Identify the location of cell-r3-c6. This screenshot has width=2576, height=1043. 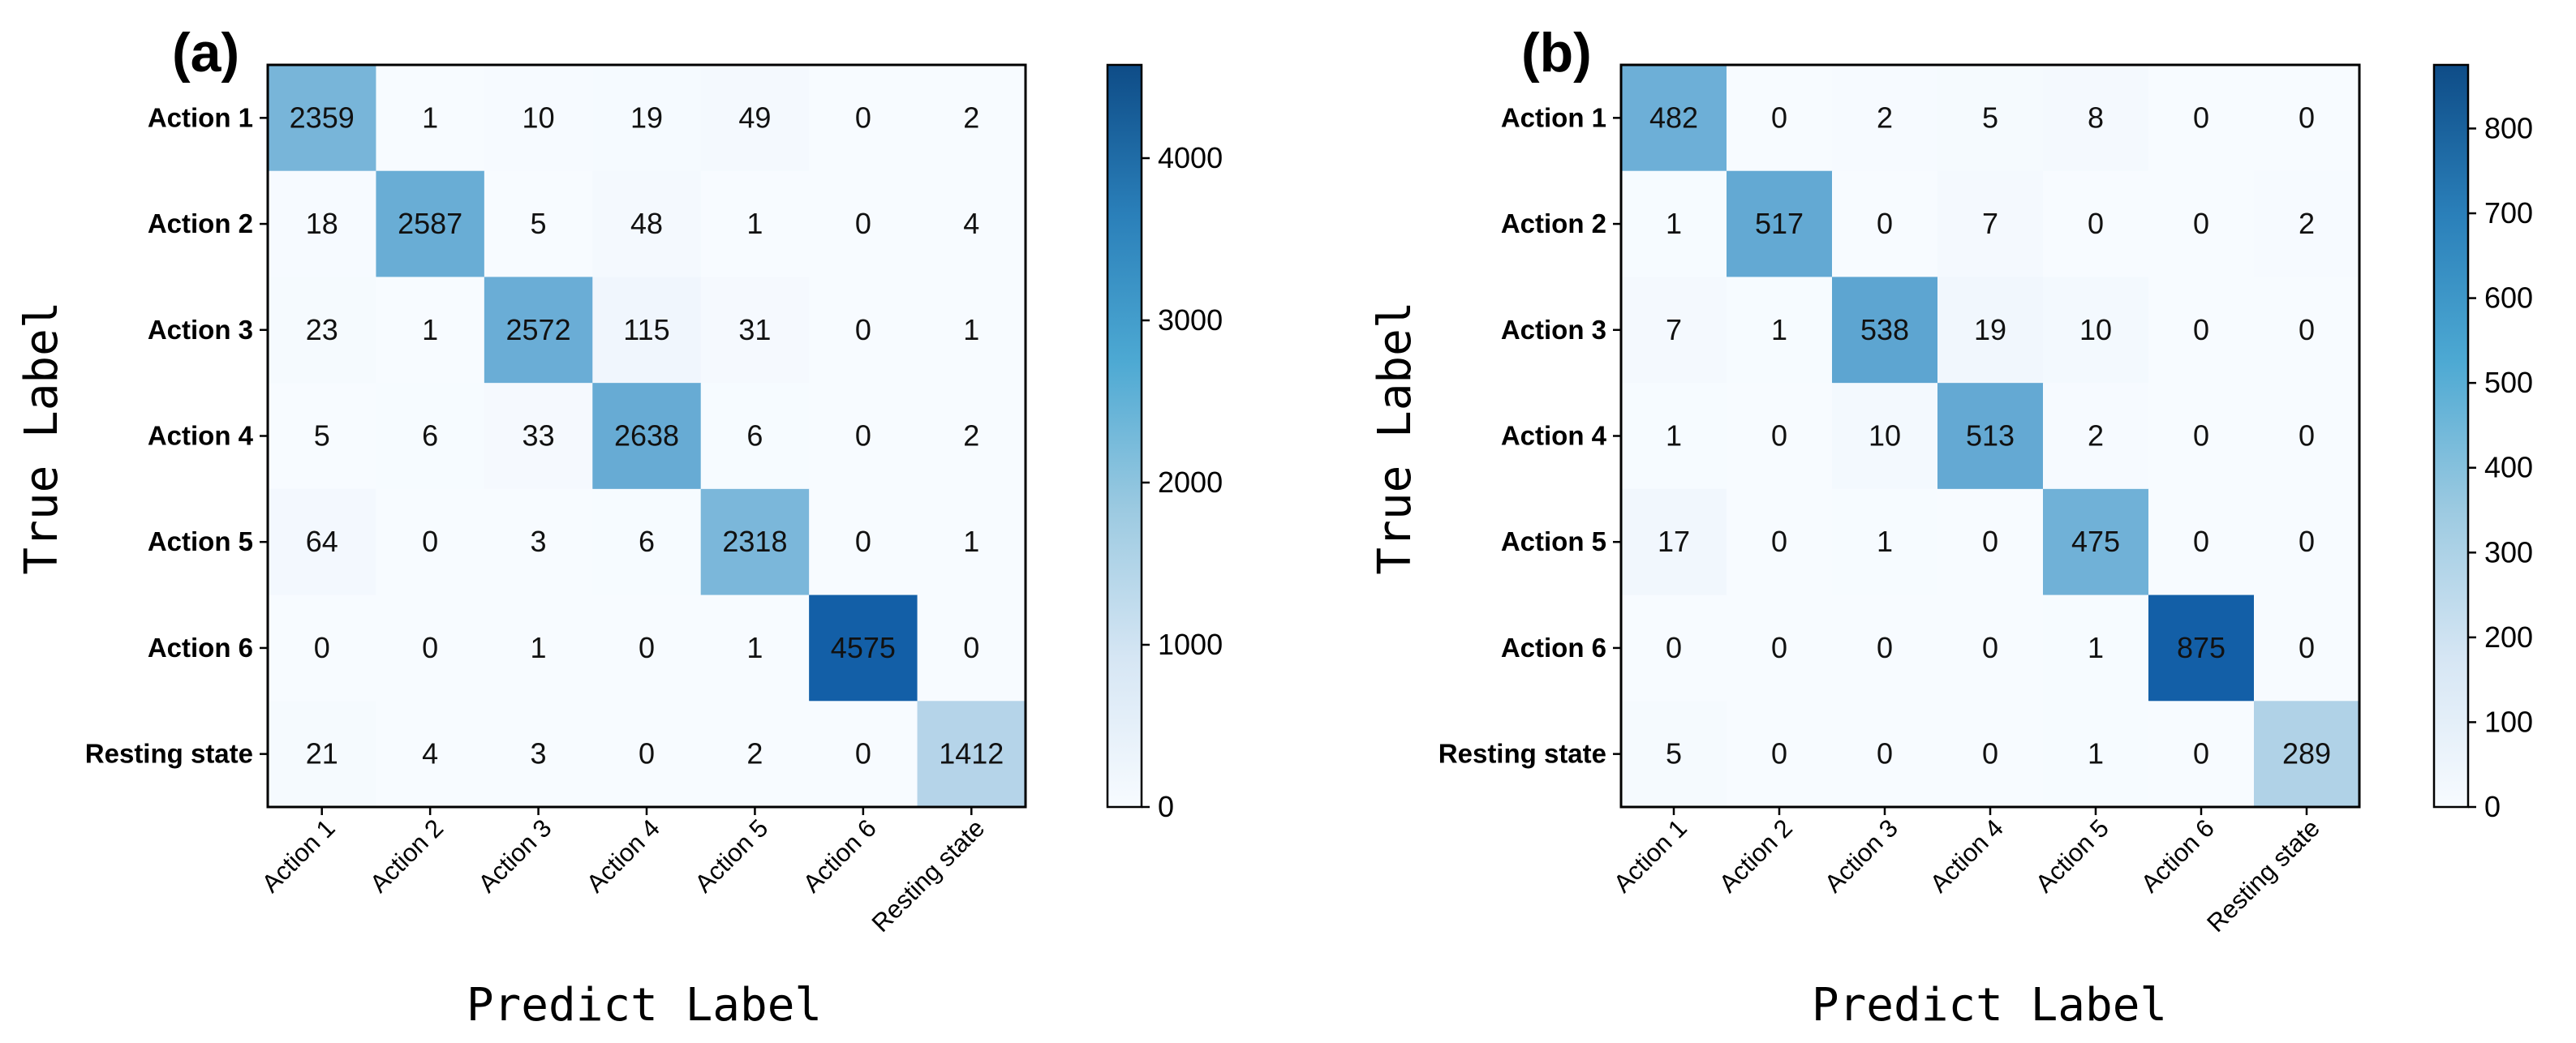
(2307, 436).